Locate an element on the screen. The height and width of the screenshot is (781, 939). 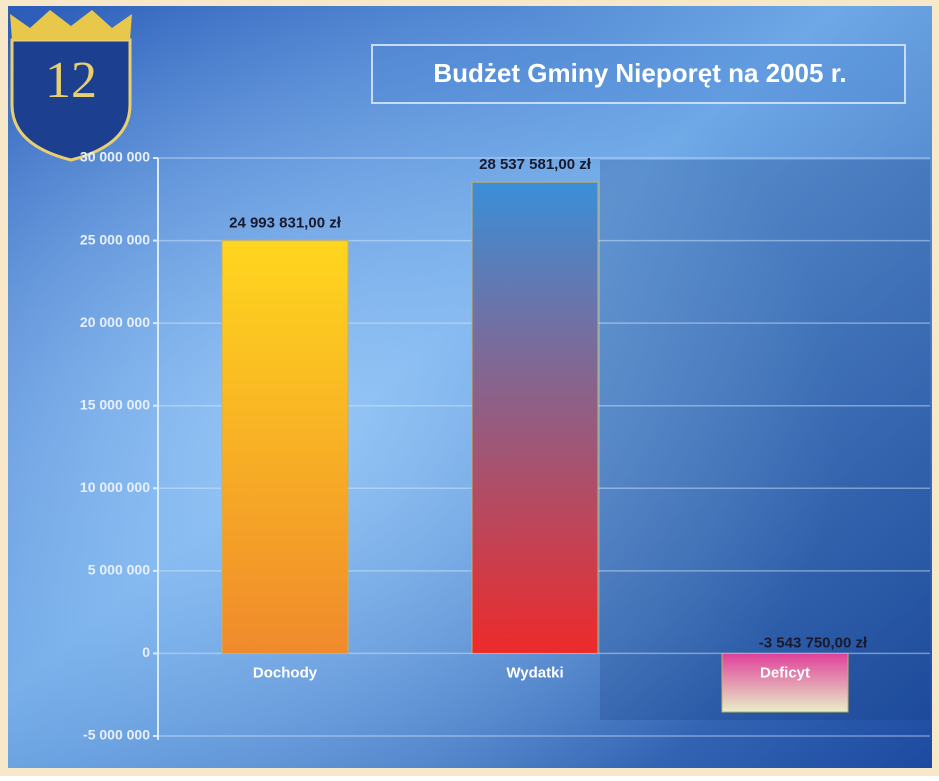
logo: 12 is located at coordinates (71, 85).